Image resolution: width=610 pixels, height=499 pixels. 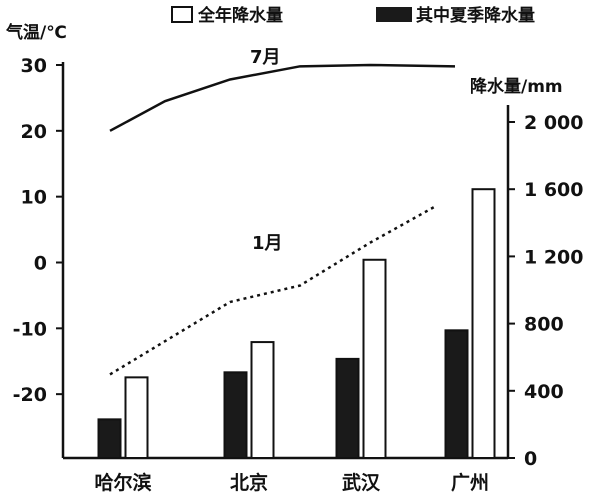 I want to click on right-tick-label: 800, so click(x=544, y=325).